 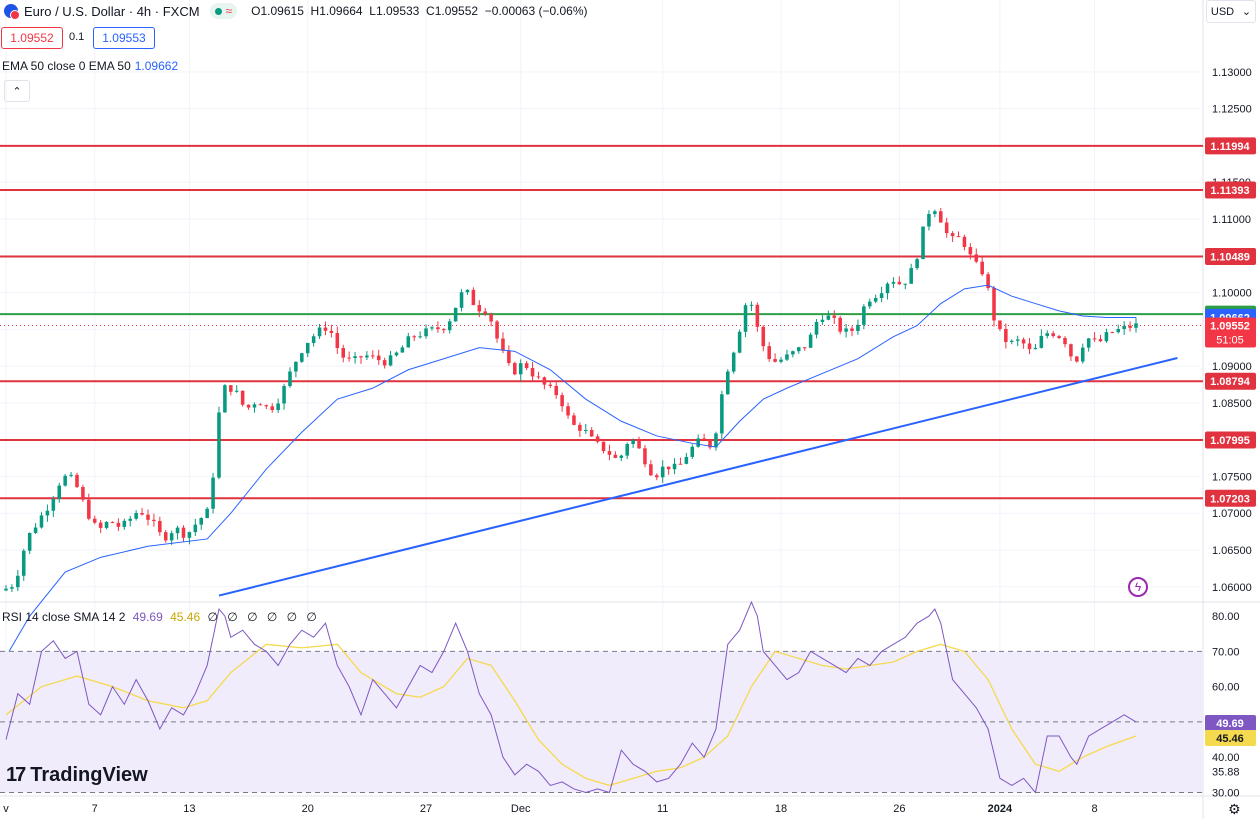 What do you see at coordinates (1232, 477) in the screenshot?
I see `price-tick-label: 1.07500` at bounding box center [1232, 477].